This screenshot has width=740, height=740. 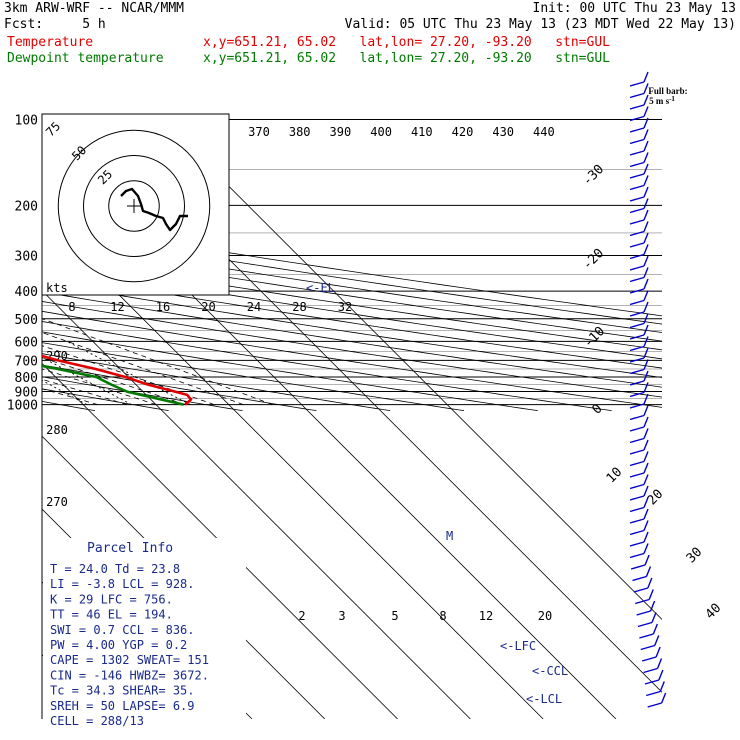 What do you see at coordinates (550, 671) in the screenshot?
I see `level-marker: <-CCL` at bounding box center [550, 671].